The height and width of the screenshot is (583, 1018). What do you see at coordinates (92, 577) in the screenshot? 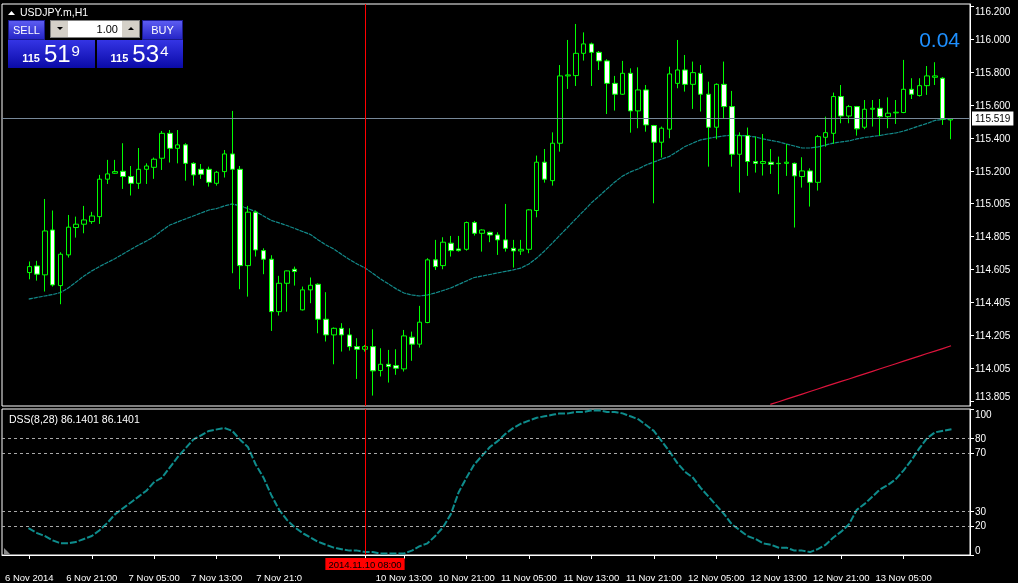
I see `x-tick-label: 6 Nov 21:00` at bounding box center [92, 577].